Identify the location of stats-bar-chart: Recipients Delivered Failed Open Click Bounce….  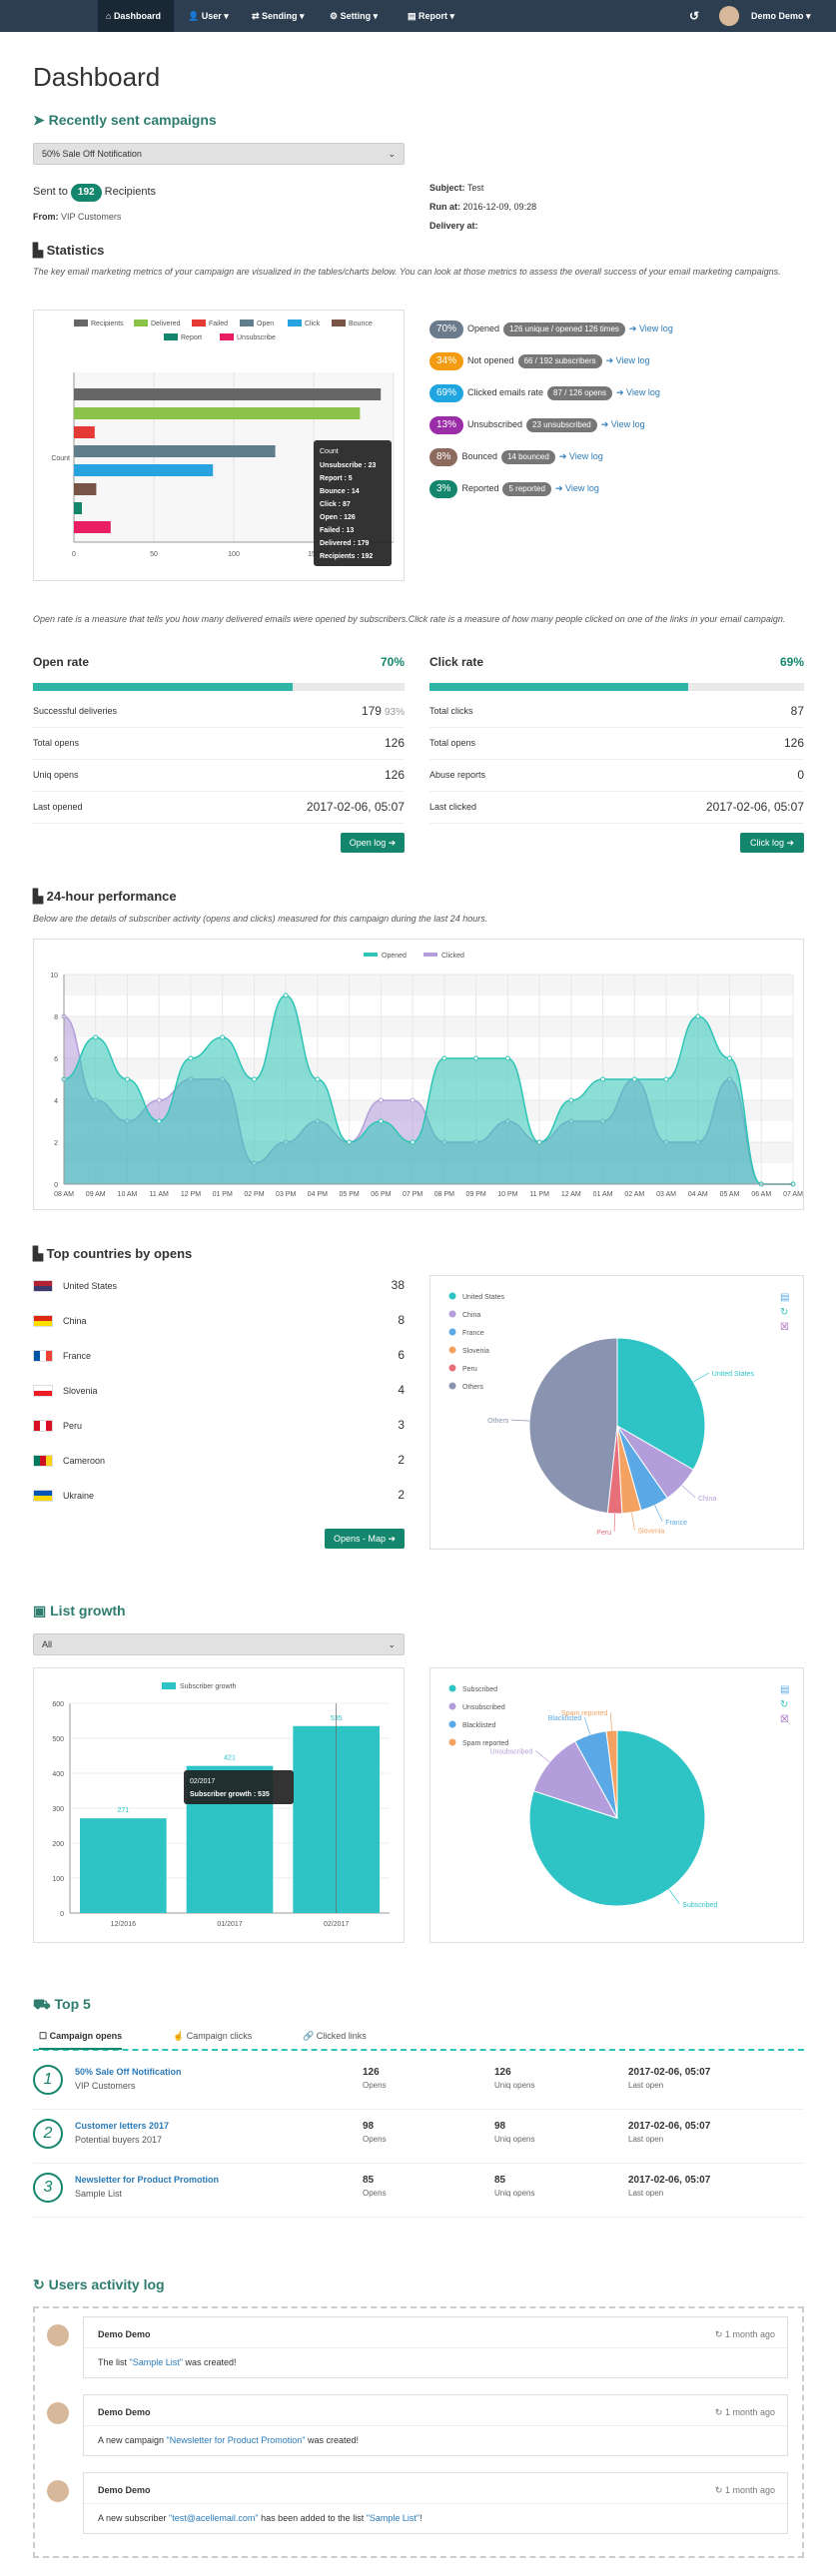
(223, 443).